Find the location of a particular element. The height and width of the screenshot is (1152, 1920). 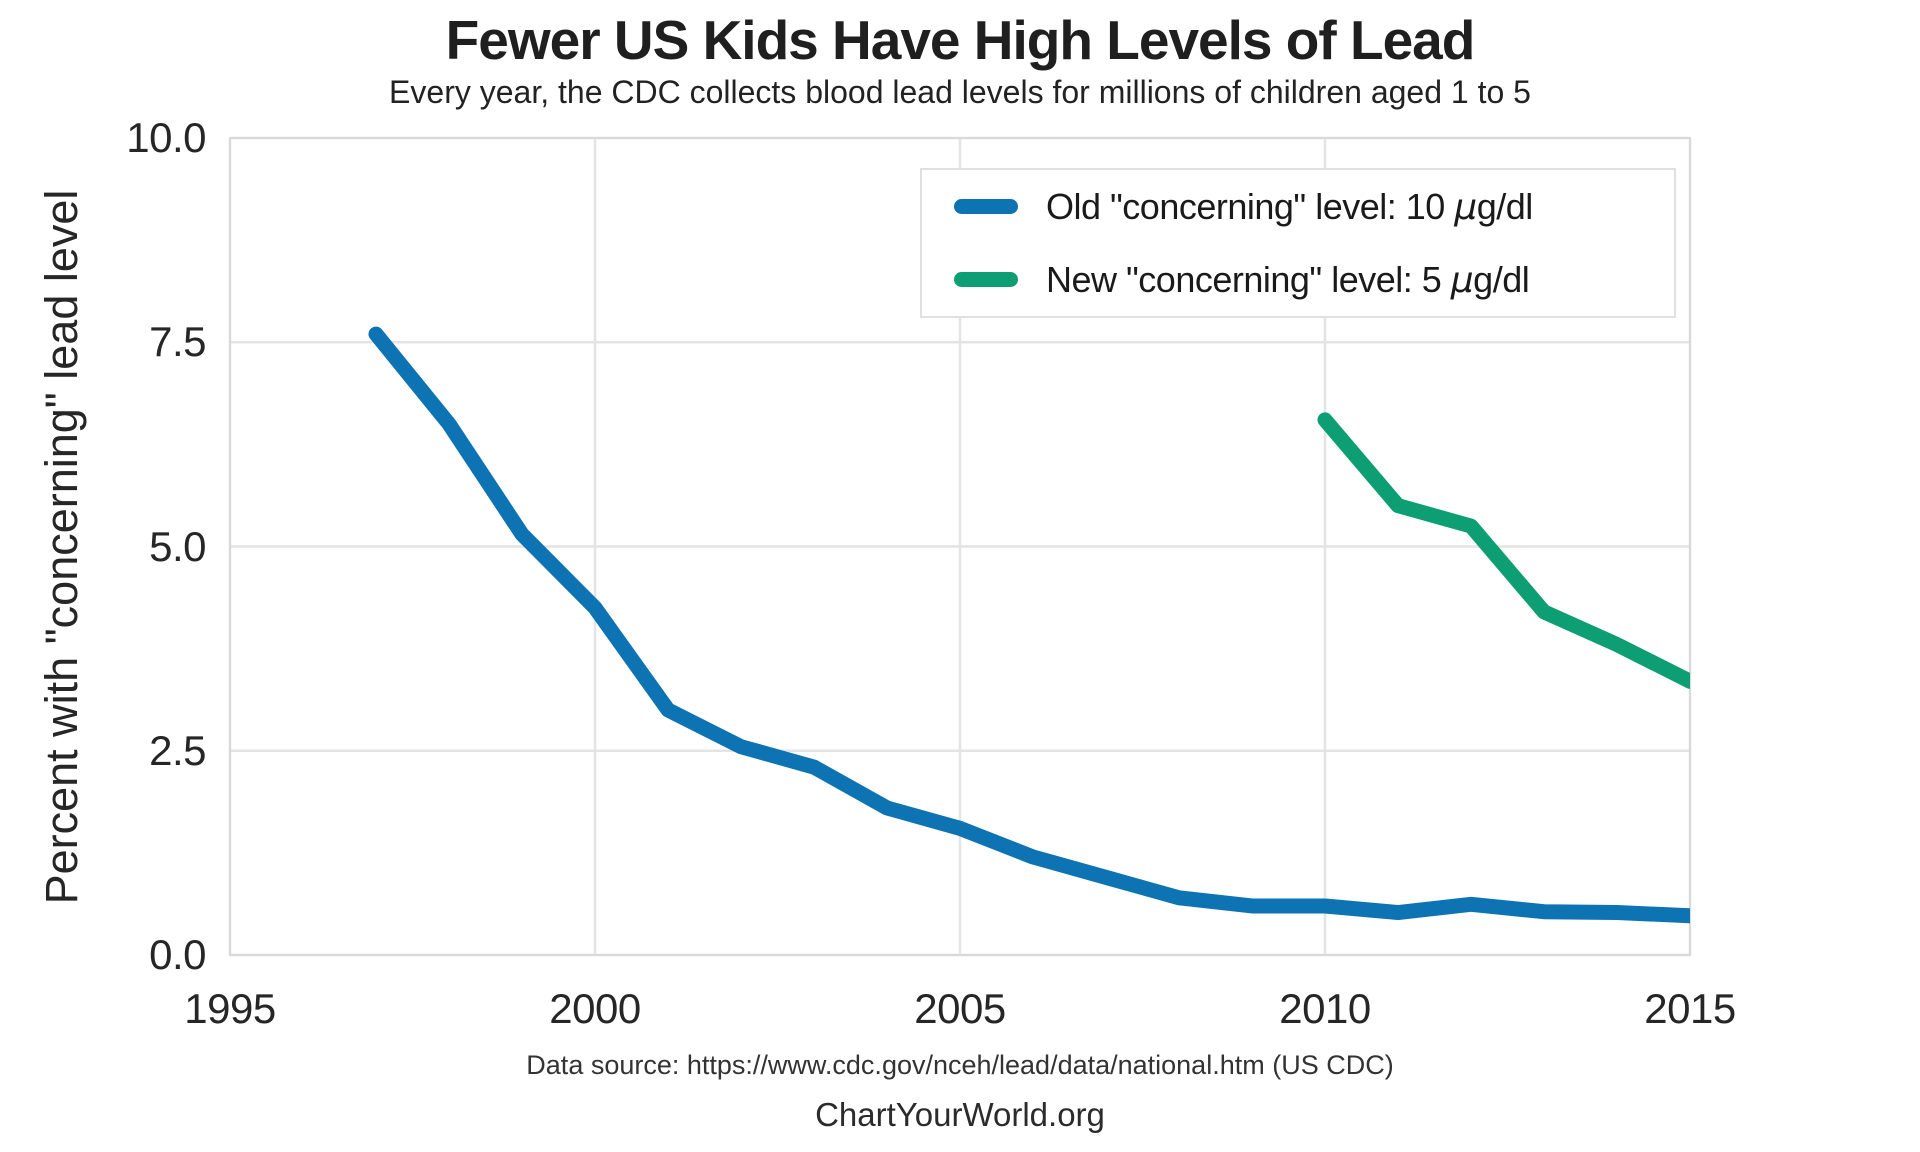

legend-label-new-text: New "concerning" level: 5 is located at coordinates (1248, 279).